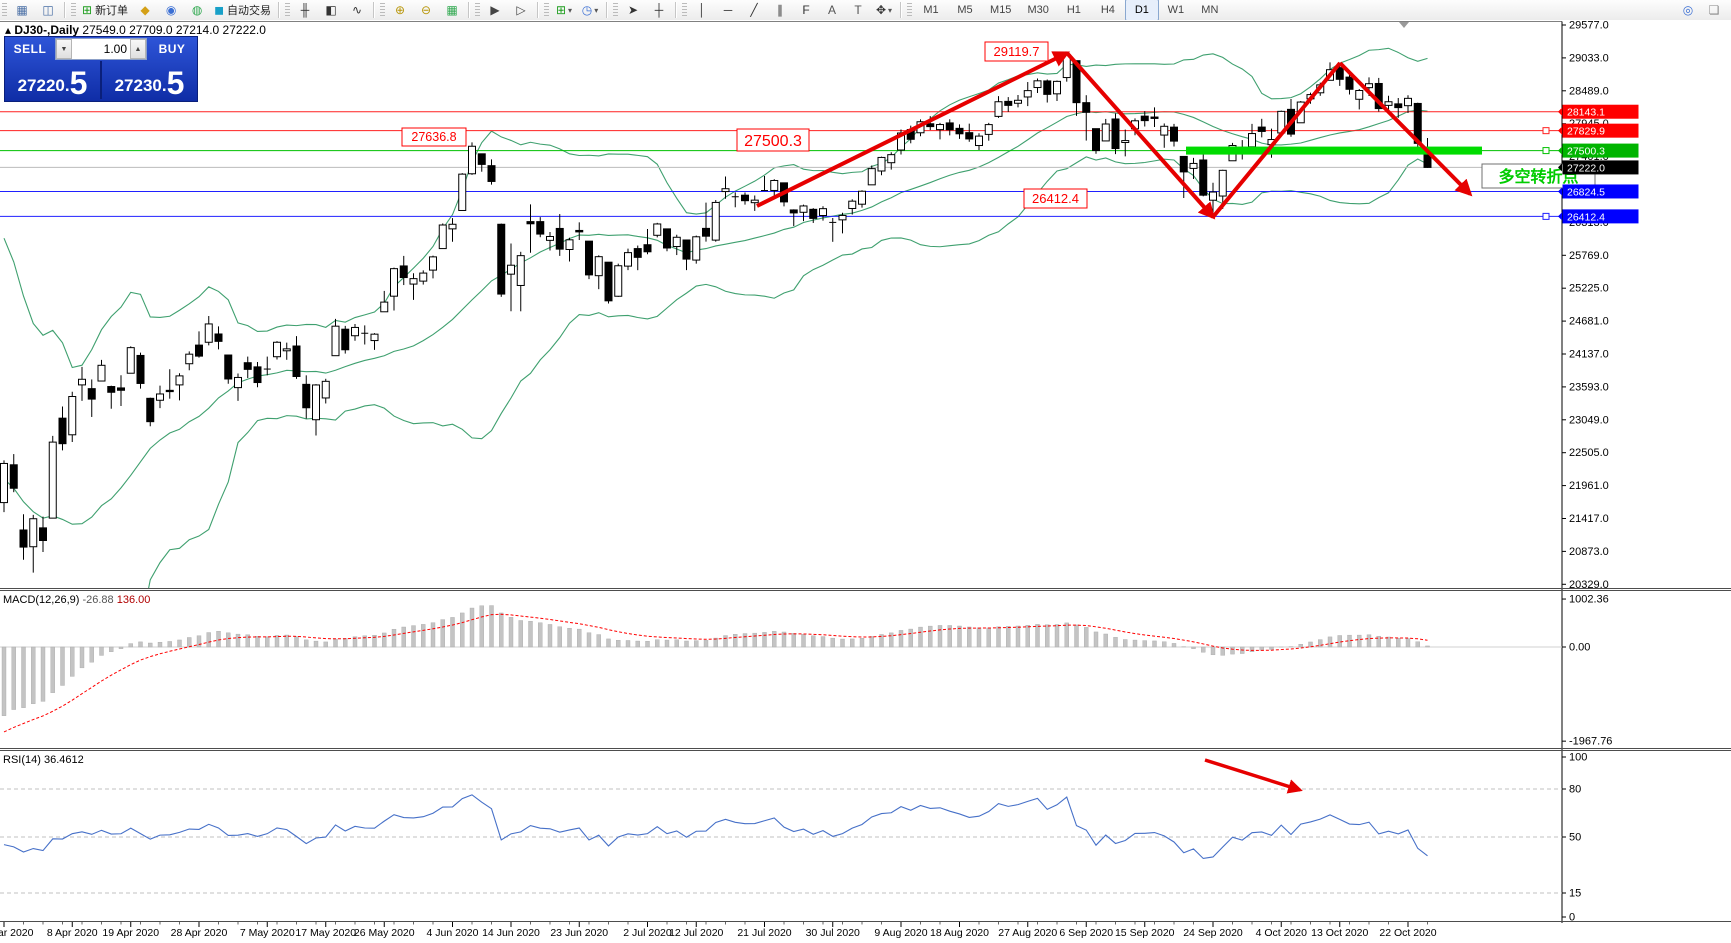 The width and height of the screenshot is (1731, 943). I want to click on sell-button: SELL, so click(30, 49).